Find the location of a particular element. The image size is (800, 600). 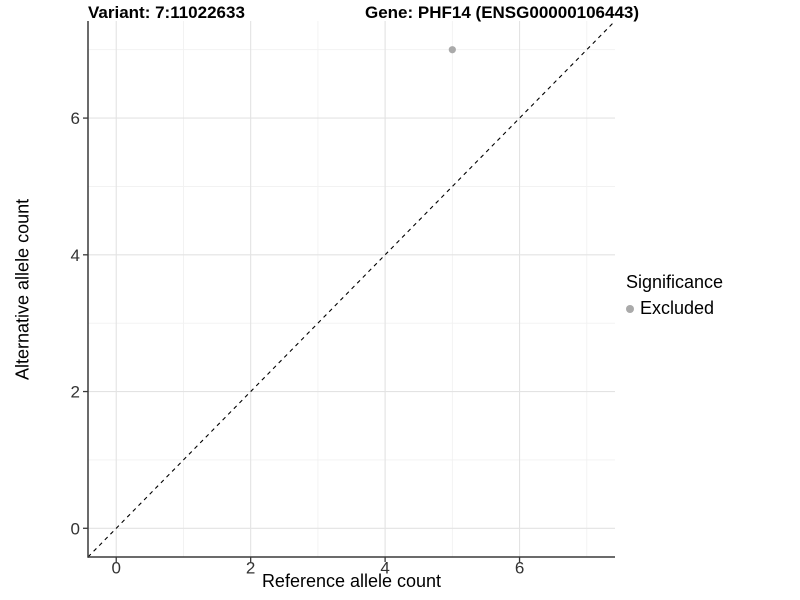

y-tick-label: 0 is located at coordinates (75, 528).